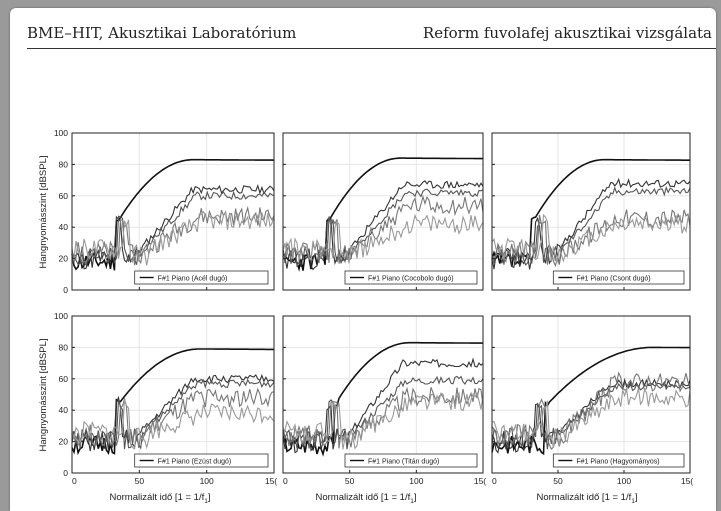 This screenshot has width=721, height=511. I want to click on subplot-6: 0 50 100 15( F#1 Piano (Hagyományos), so click(592, 400).